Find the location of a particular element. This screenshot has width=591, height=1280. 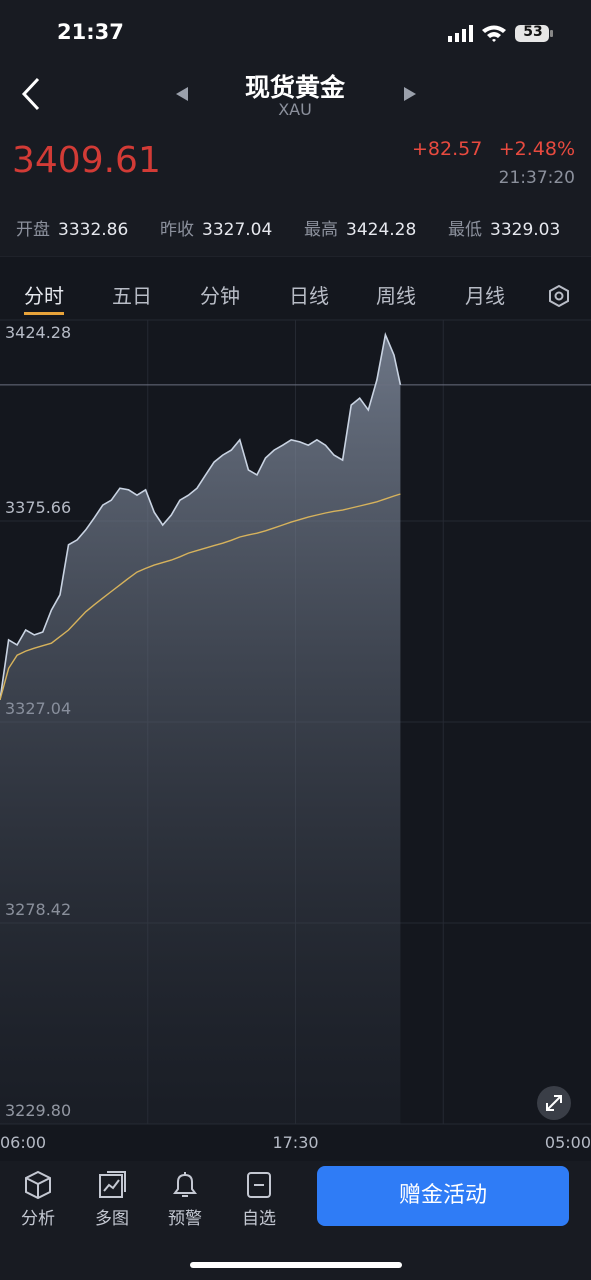

toolbar-label: 自选 is located at coordinates (259, 1219).